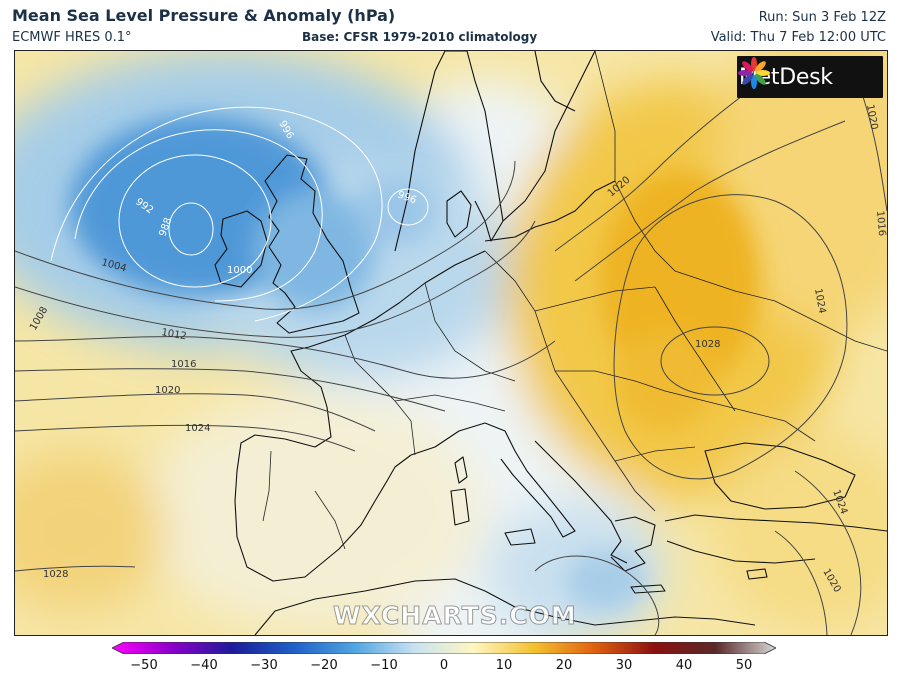 Image resolution: width=900 pixels, height=689 pixels. I want to click on colorbar-tick-labels: −50 −40 −30 −20 −10 0 10 20 30 40 50, so click(450, 666).